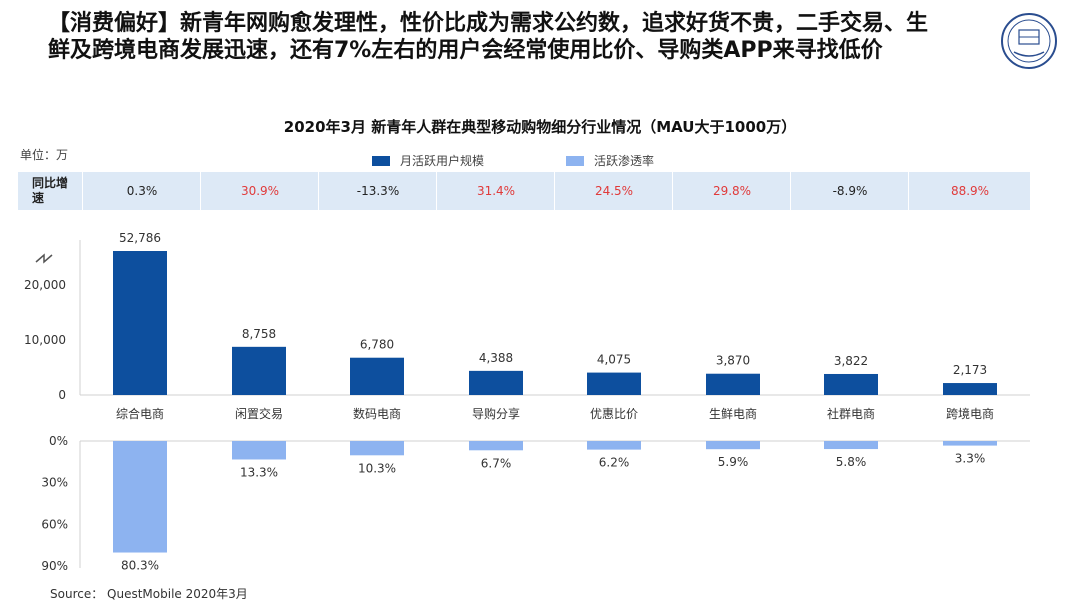 The image size is (1080, 608). What do you see at coordinates (970, 459) in the screenshot?
I see `data-label-penetration: 3.3%` at bounding box center [970, 459].